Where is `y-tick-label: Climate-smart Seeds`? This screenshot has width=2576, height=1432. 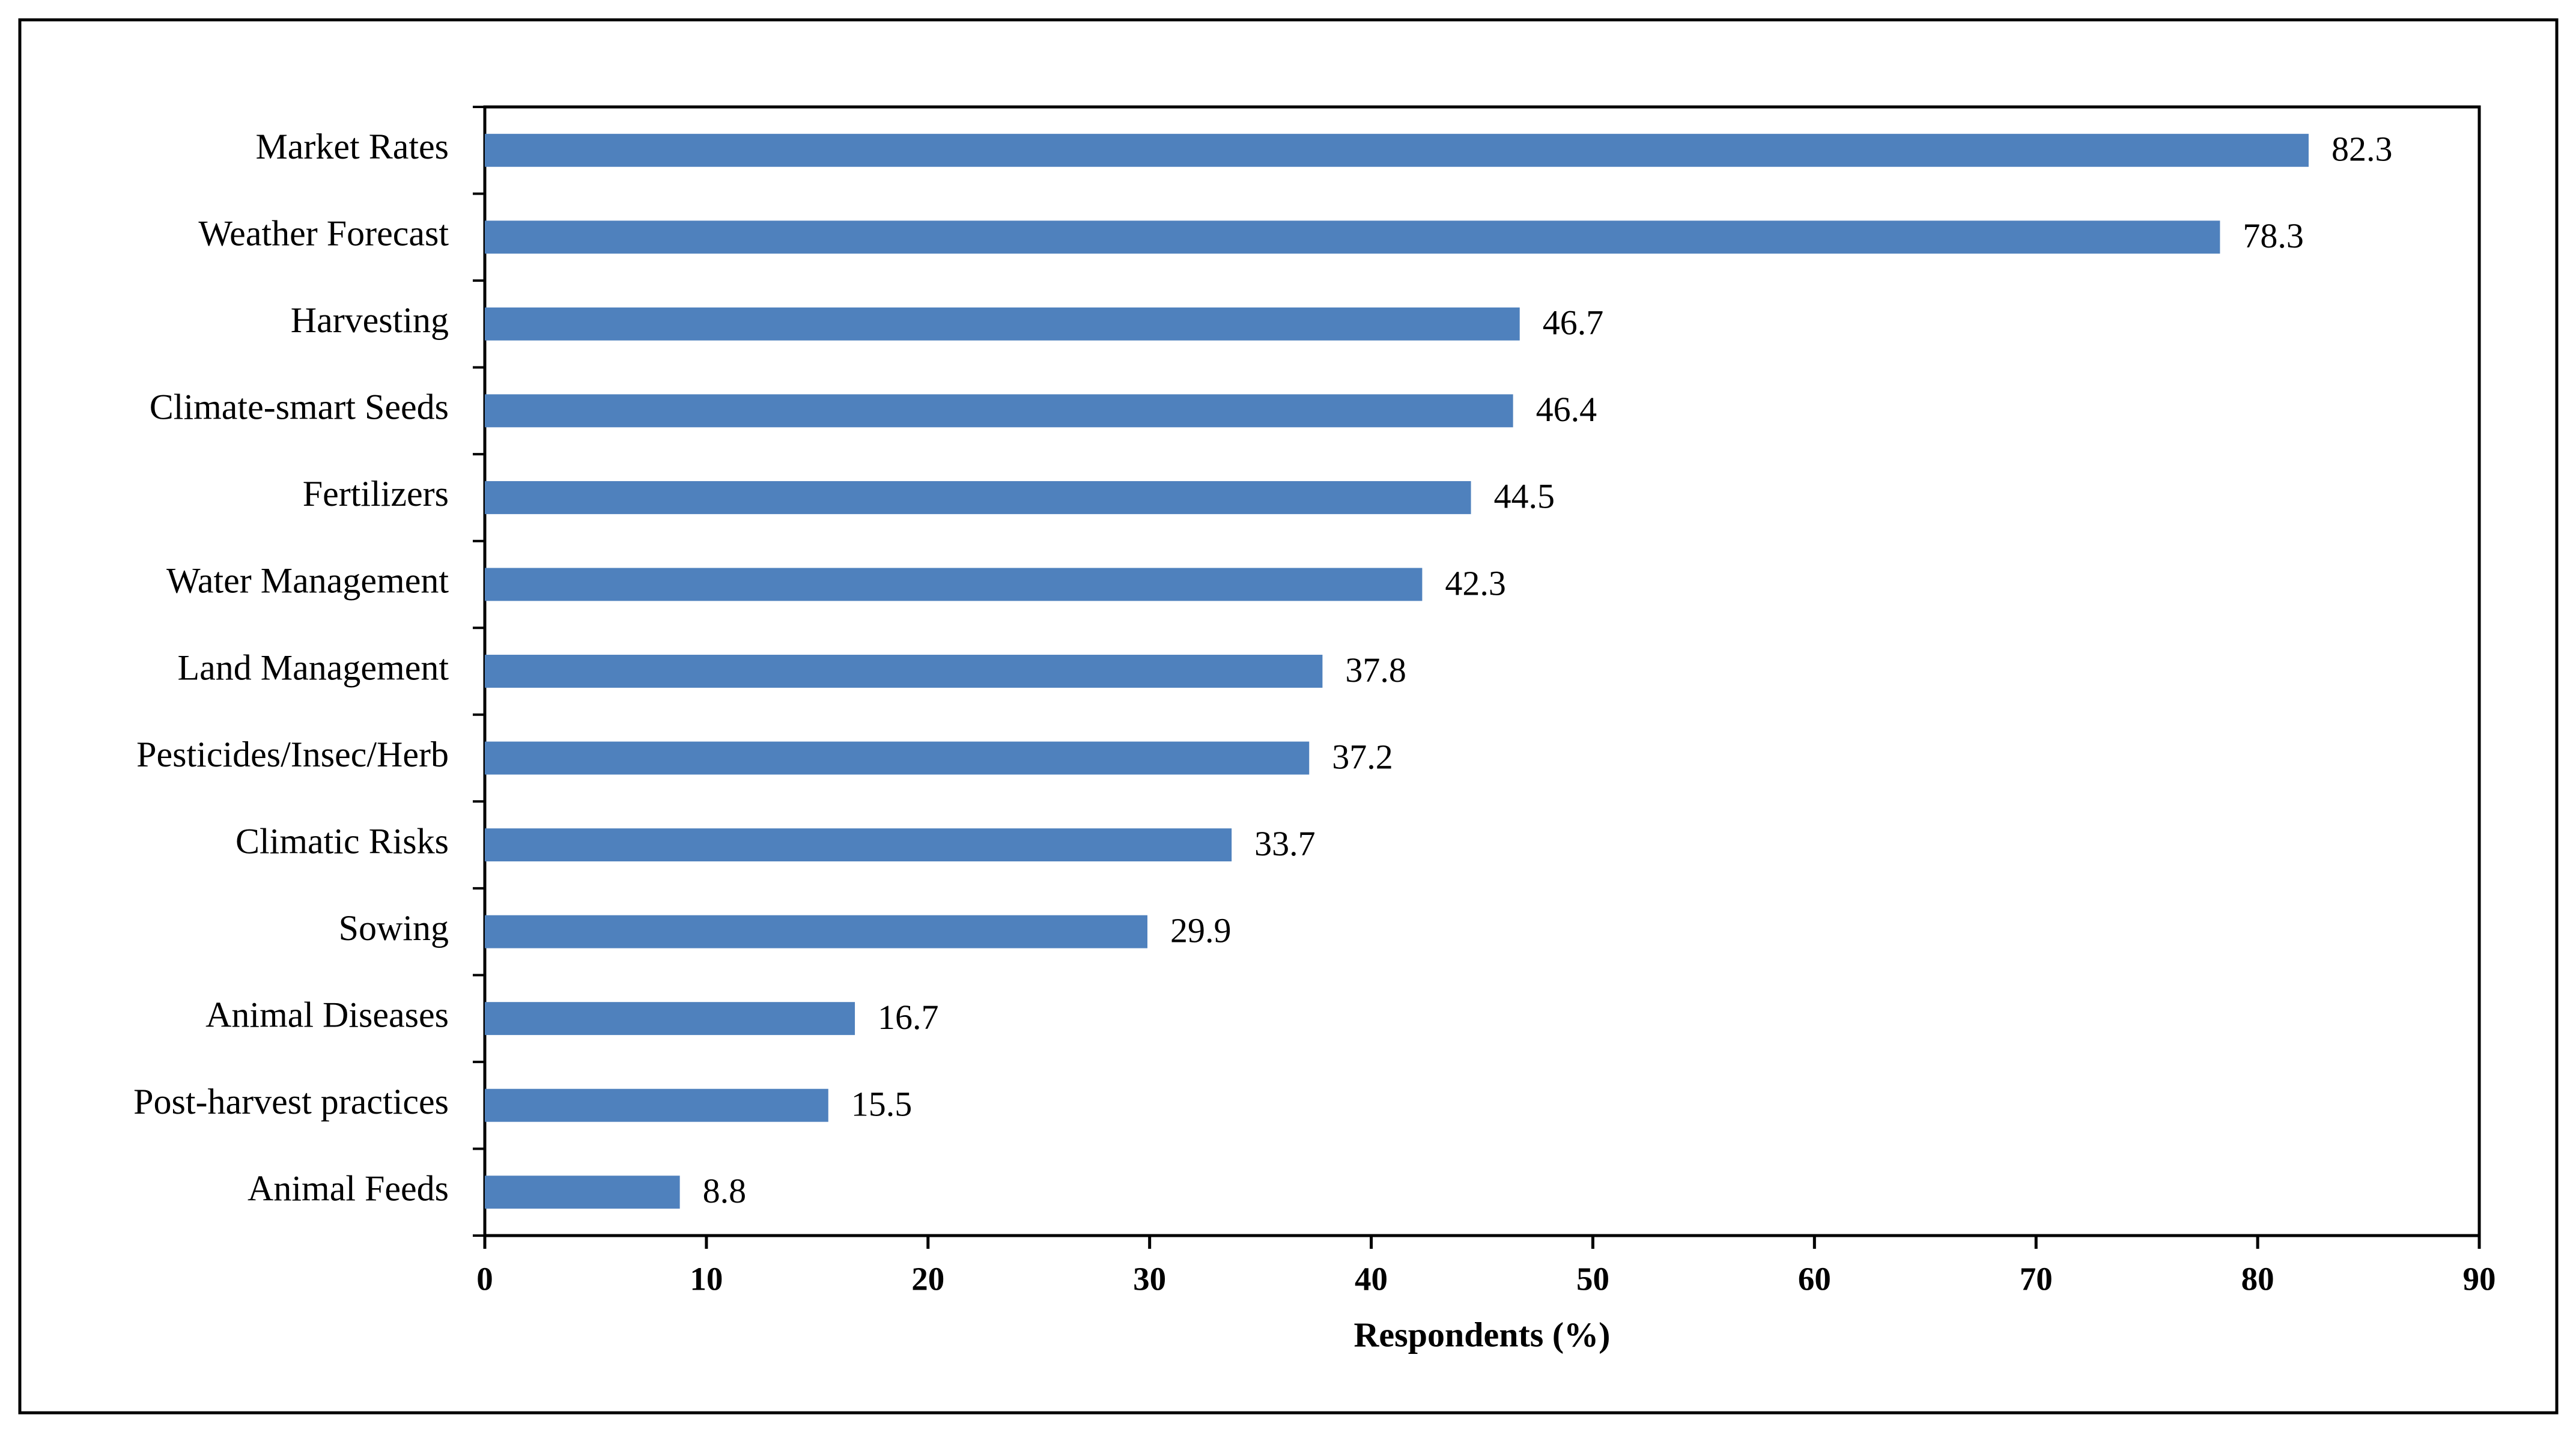
y-tick-label: Climate-smart Seeds is located at coordinates (299, 407).